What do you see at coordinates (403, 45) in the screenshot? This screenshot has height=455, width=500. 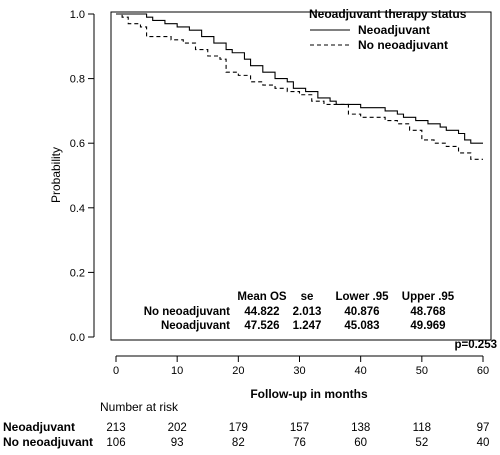 I see `legend-label: No neoadjuvant` at bounding box center [403, 45].